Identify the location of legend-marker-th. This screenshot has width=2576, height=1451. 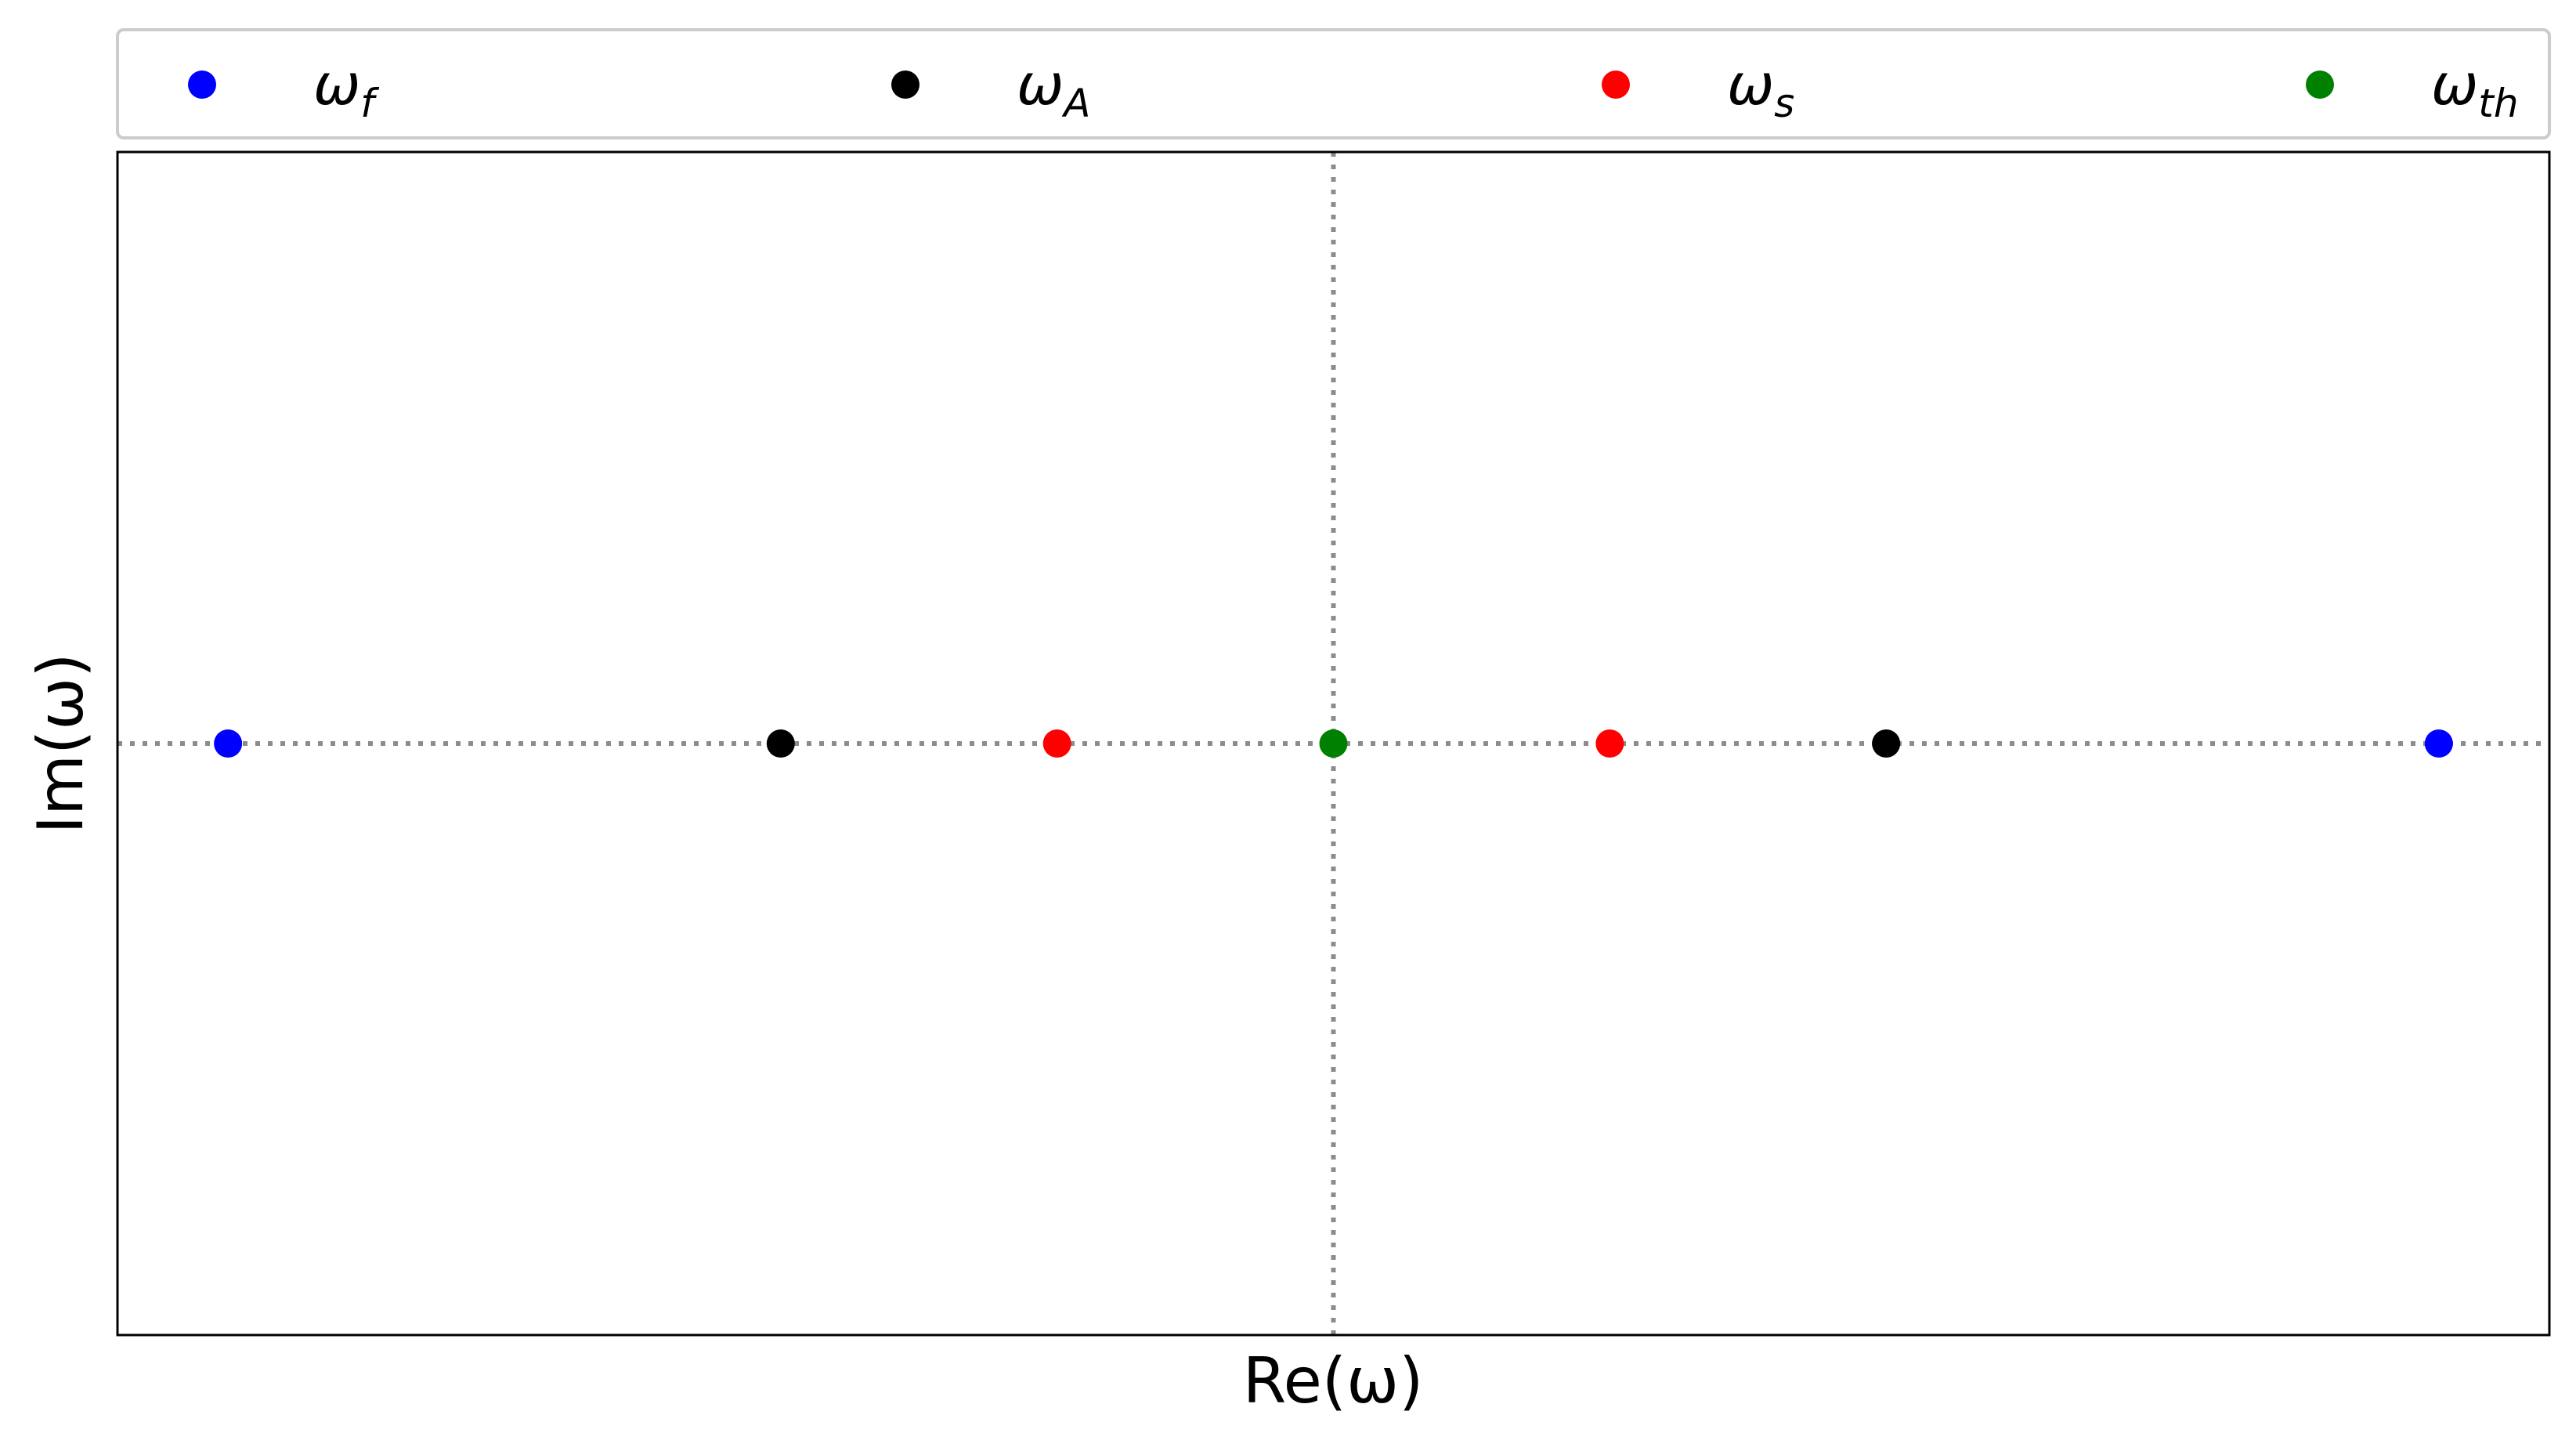
(2320, 85).